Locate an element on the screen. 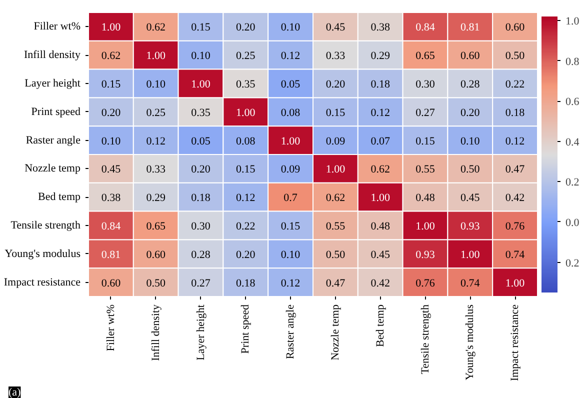 The width and height of the screenshot is (586, 398). color-bar-label: 0.4 is located at coordinates (573, 142).